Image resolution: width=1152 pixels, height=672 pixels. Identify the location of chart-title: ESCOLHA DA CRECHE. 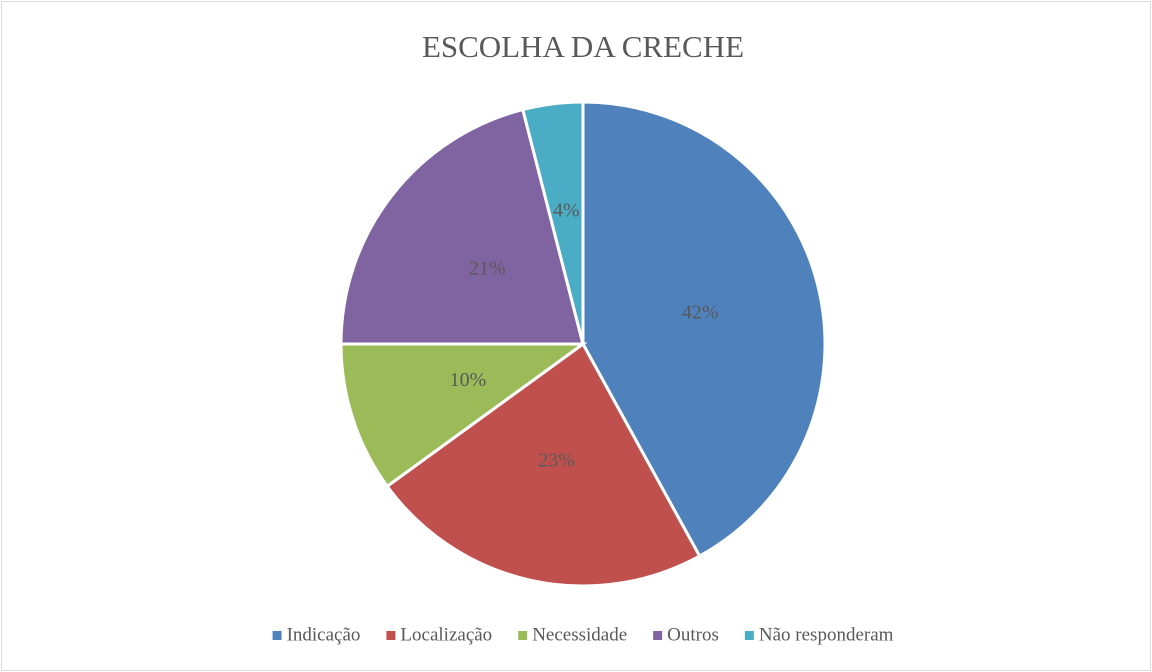
(583, 46).